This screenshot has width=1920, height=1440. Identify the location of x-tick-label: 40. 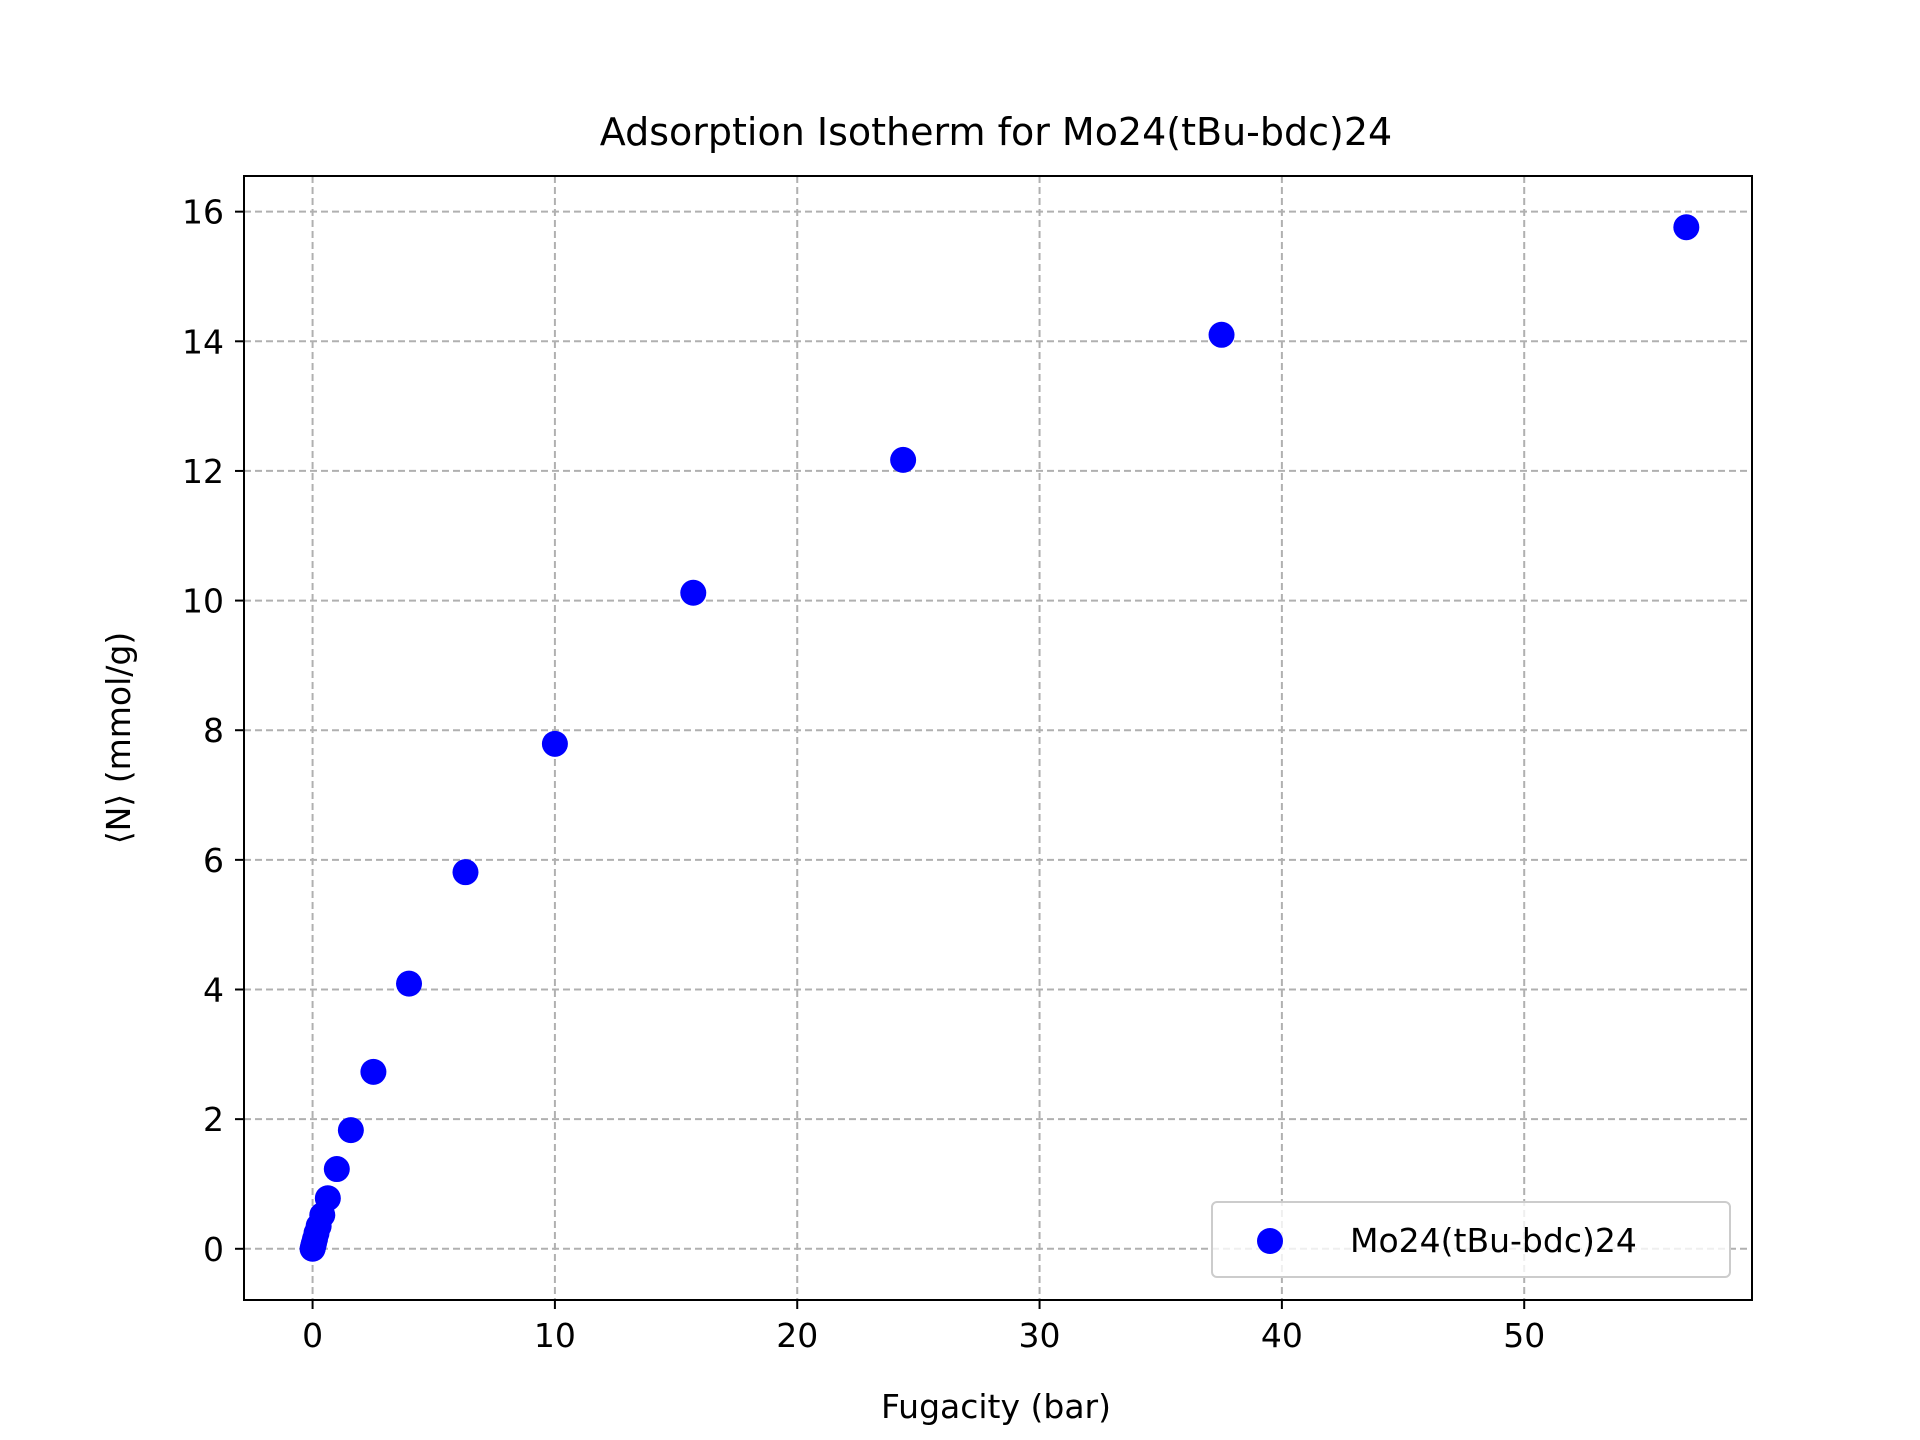
(1282, 1335).